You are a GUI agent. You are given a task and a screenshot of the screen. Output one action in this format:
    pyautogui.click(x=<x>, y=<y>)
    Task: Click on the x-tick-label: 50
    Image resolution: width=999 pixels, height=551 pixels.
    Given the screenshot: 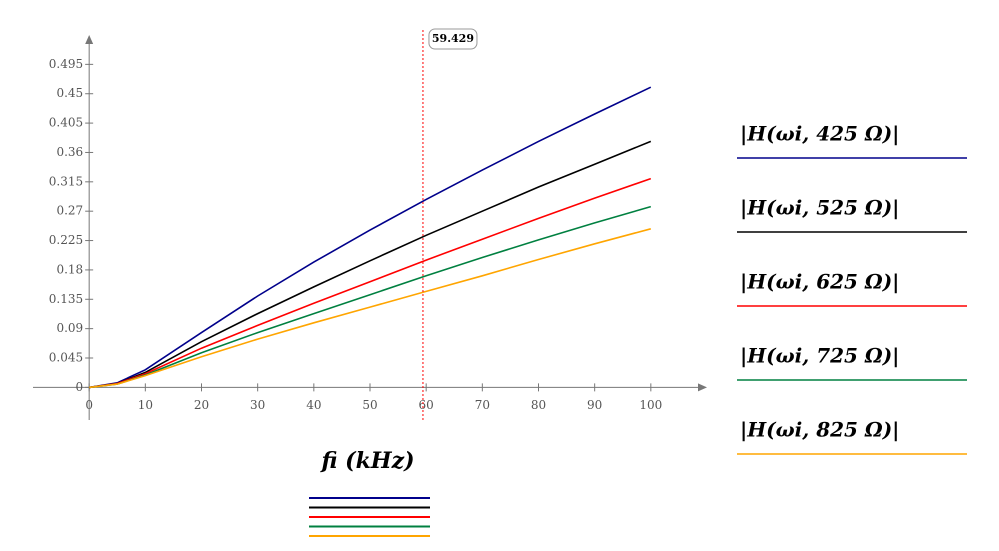 What is the action you would take?
    pyautogui.click(x=369, y=405)
    